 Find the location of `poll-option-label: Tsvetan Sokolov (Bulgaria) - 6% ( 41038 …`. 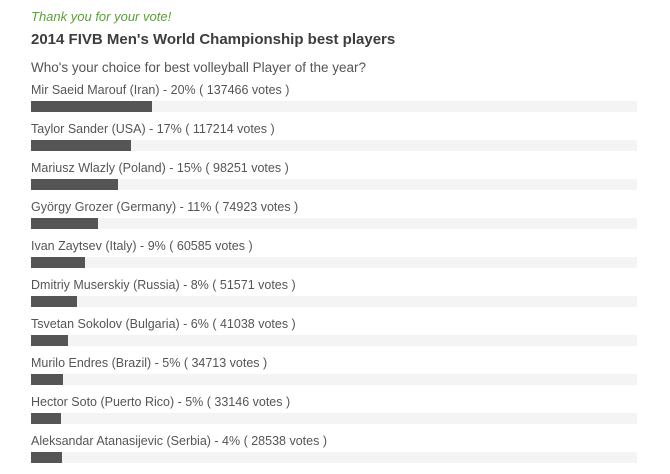

poll-option-label: Tsvetan Sokolov (Bulgaria) - 6% ( 41038 … is located at coordinates (163, 324).